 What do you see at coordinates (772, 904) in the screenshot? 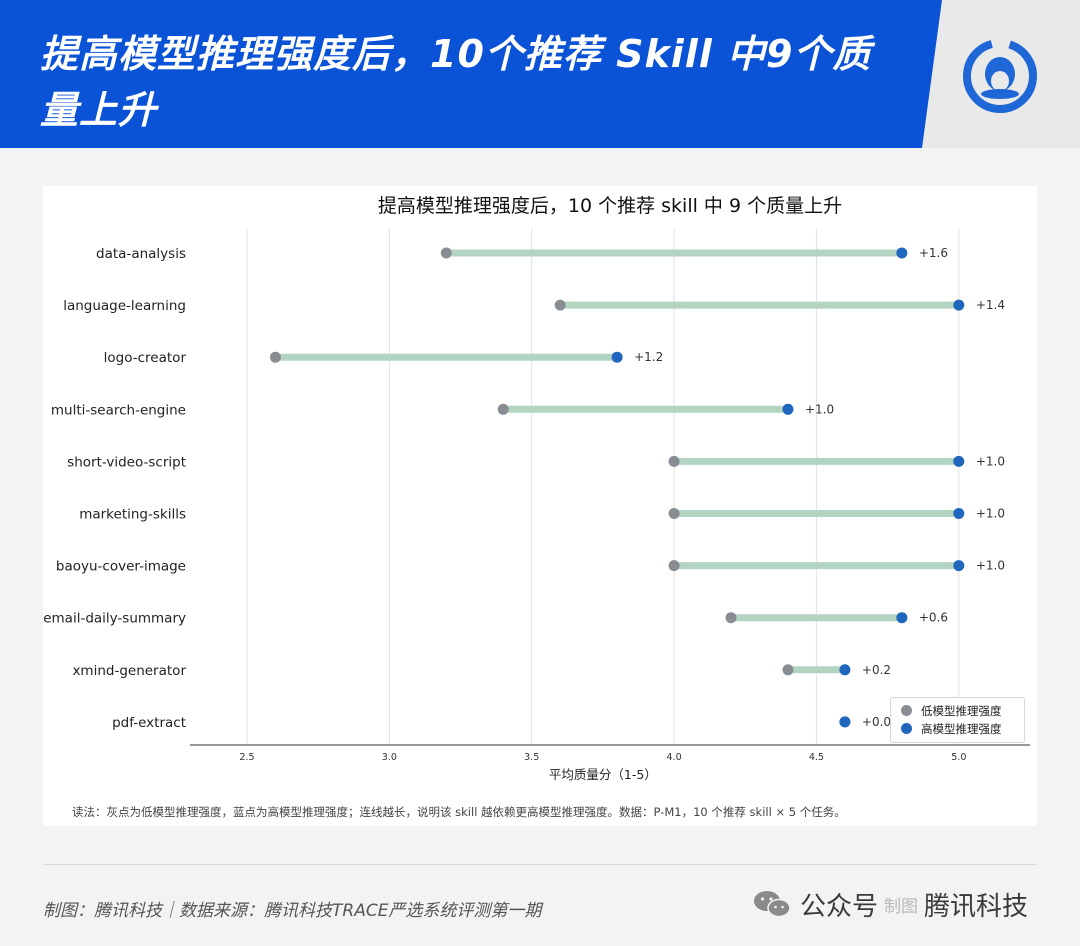
I see `wechat-icon` at bounding box center [772, 904].